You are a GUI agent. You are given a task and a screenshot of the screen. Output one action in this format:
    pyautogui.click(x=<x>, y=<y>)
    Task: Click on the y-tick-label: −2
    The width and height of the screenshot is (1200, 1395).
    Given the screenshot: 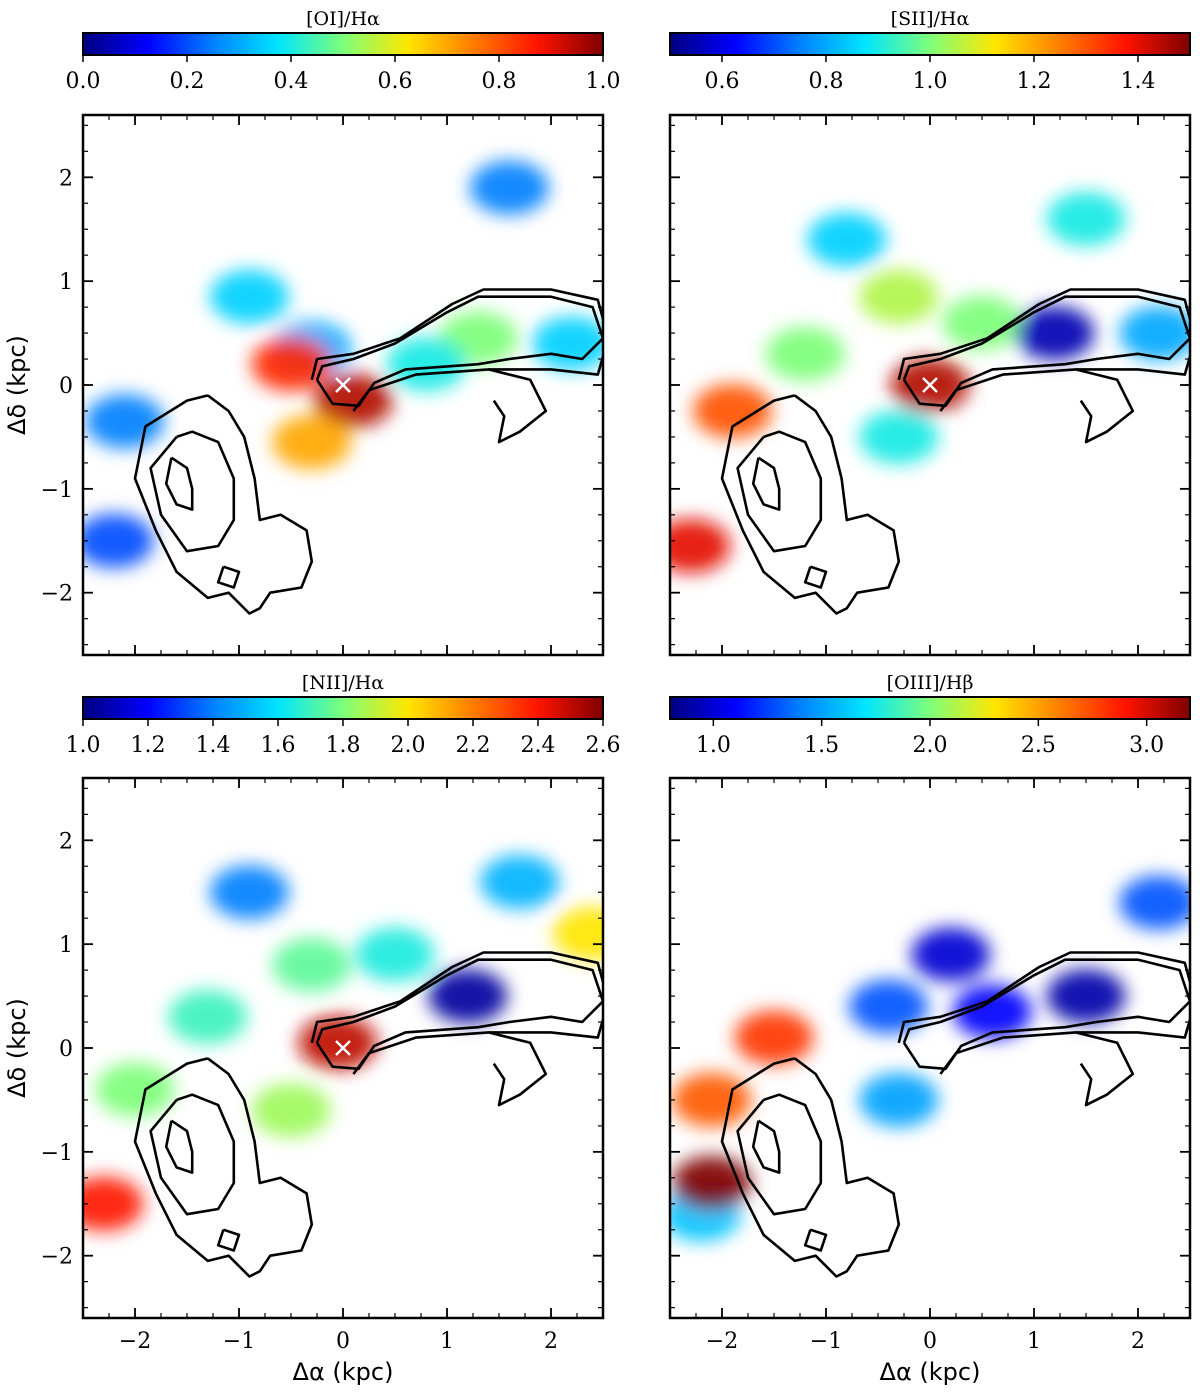 What is the action you would take?
    pyautogui.click(x=57, y=594)
    